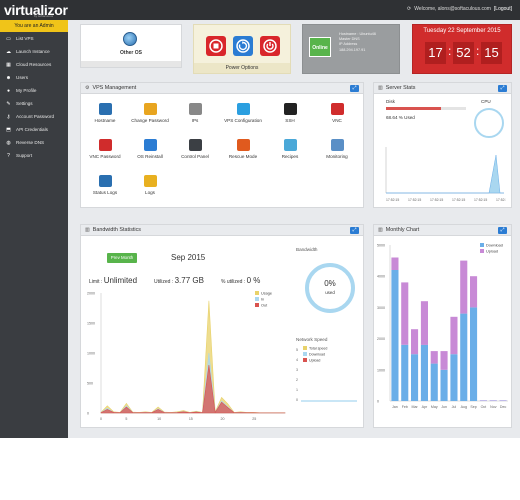  Describe the element at coordinates (150, 185) in the screenshot. I see `tool-logs: Logs` at that location.